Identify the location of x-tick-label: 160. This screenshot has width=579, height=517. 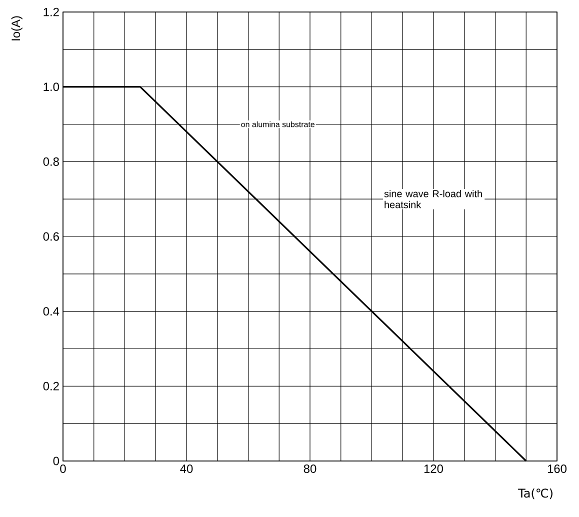
(557, 468).